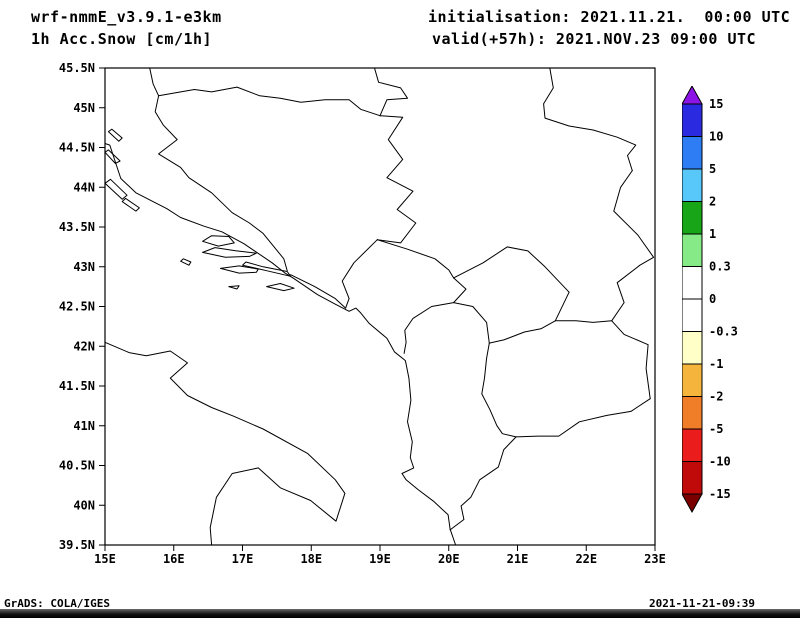  What do you see at coordinates (396, 179) in the screenshot?
I see `border-bosnia-serbia-drina` at bounding box center [396, 179].